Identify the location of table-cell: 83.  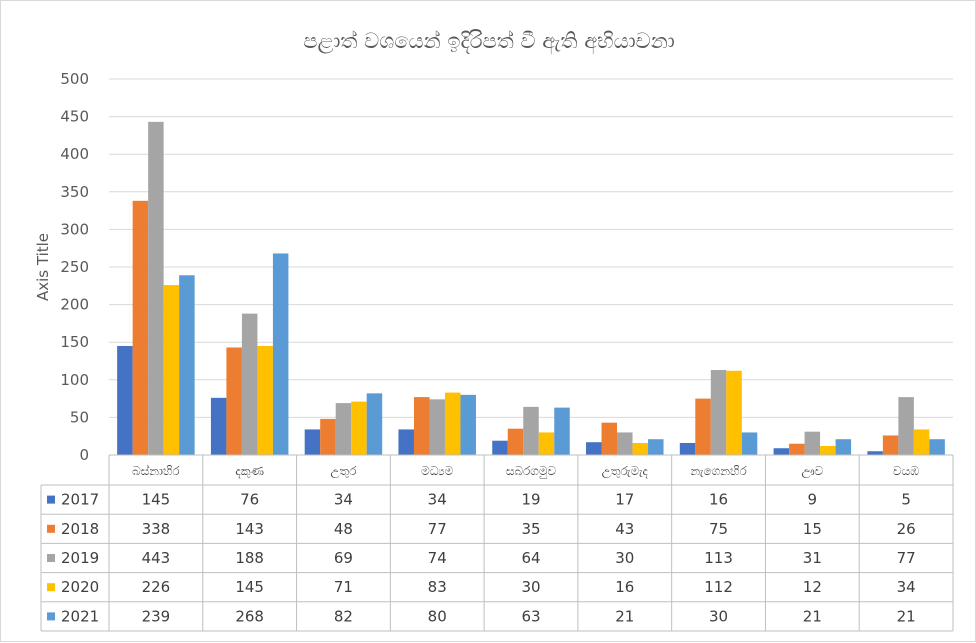
(437, 587).